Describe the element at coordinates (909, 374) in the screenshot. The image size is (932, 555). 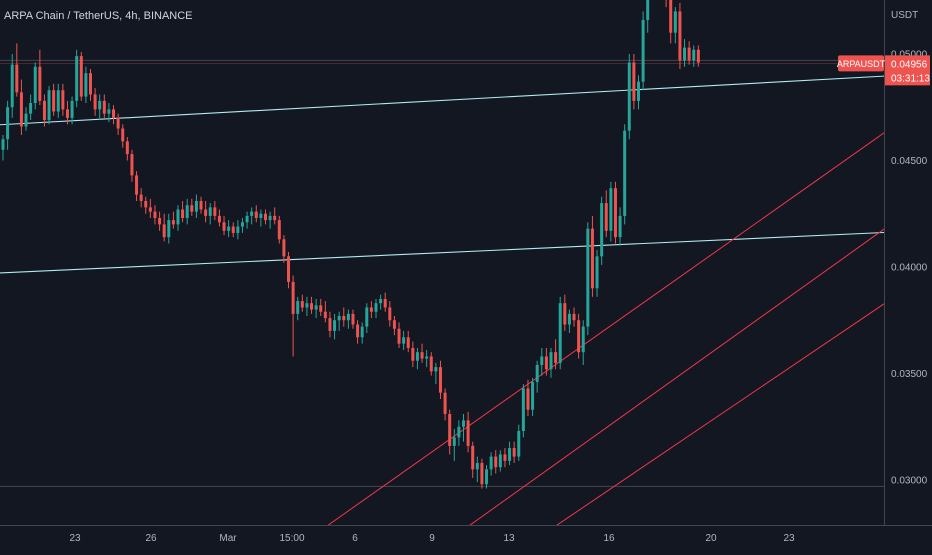
I see `price-tick-label: 0.03500` at that location.